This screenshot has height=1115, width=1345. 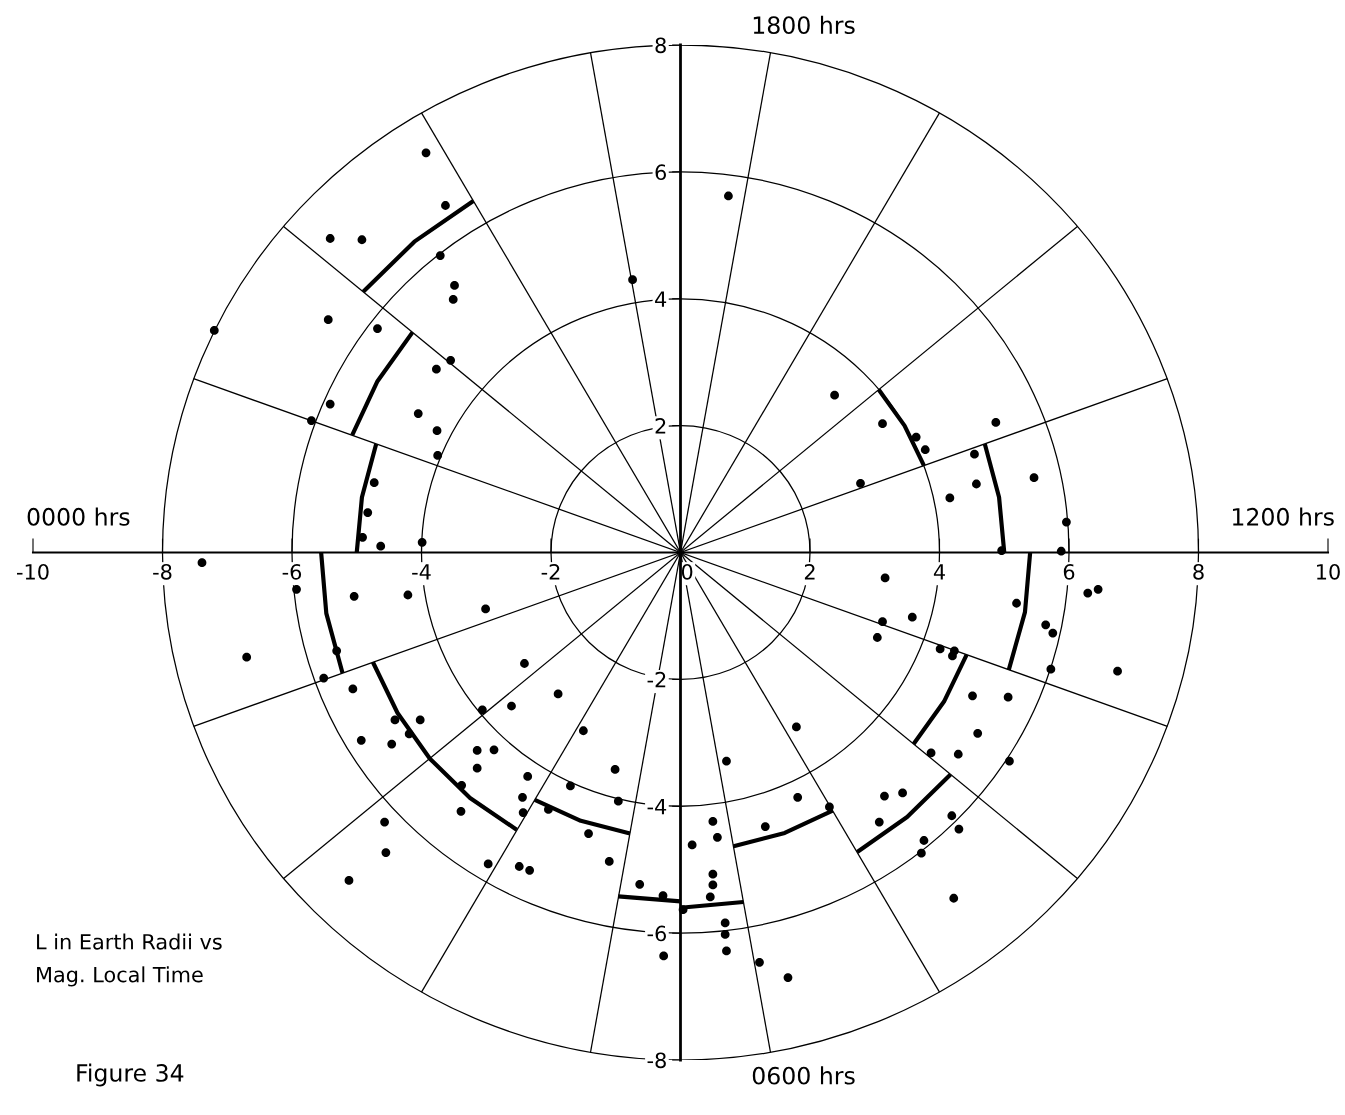 What do you see at coordinates (1283, 516) in the screenshot?
I see `annotation: 1200 hrs` at bounding box center [1283, 516].